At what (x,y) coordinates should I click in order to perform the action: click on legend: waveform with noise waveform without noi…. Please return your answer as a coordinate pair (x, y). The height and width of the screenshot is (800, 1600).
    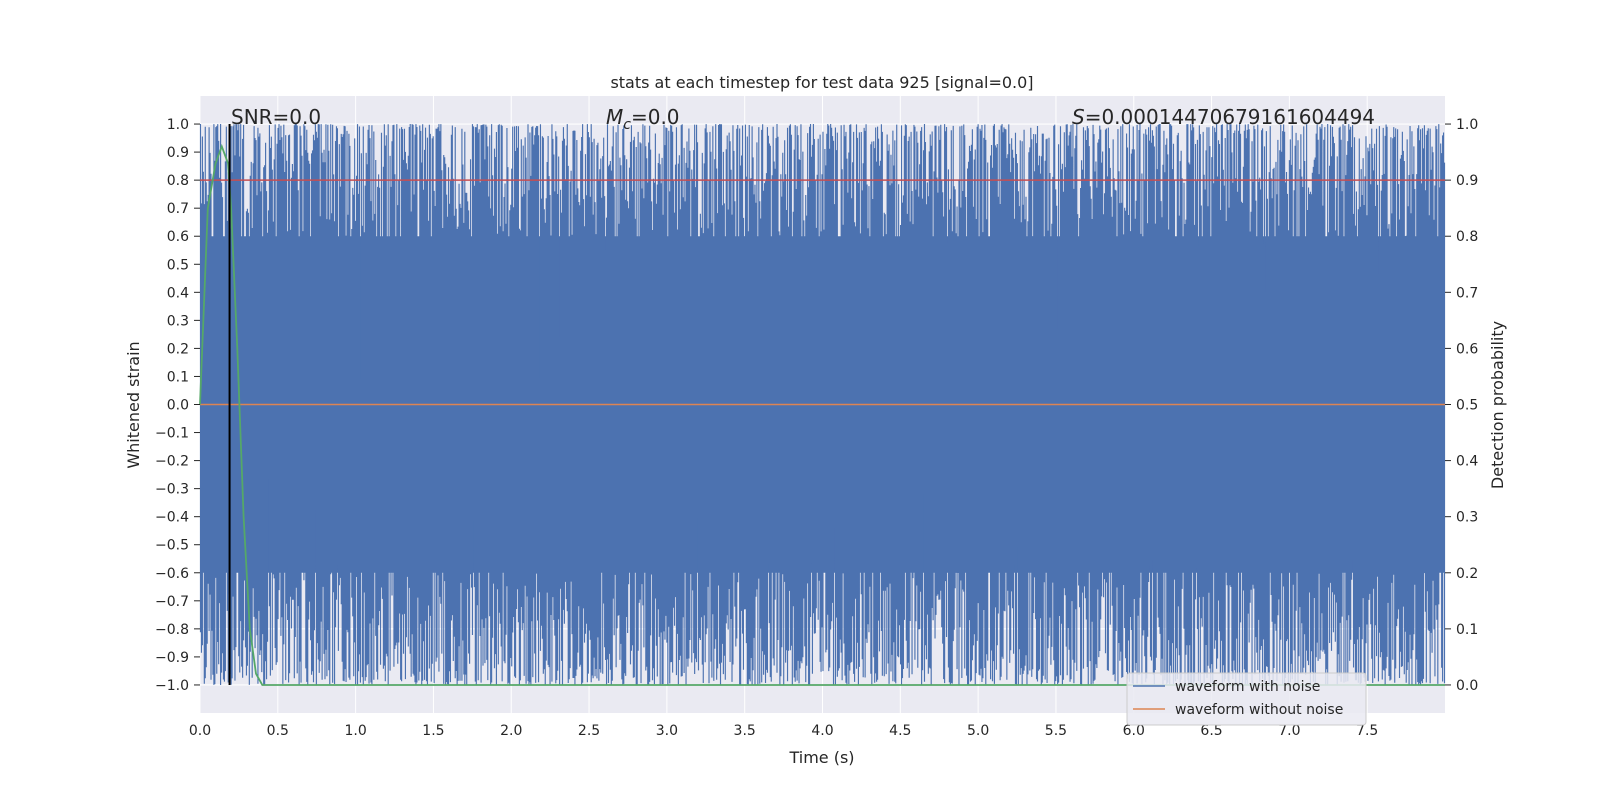
    Looking at the image, I should click on (1246, 699).